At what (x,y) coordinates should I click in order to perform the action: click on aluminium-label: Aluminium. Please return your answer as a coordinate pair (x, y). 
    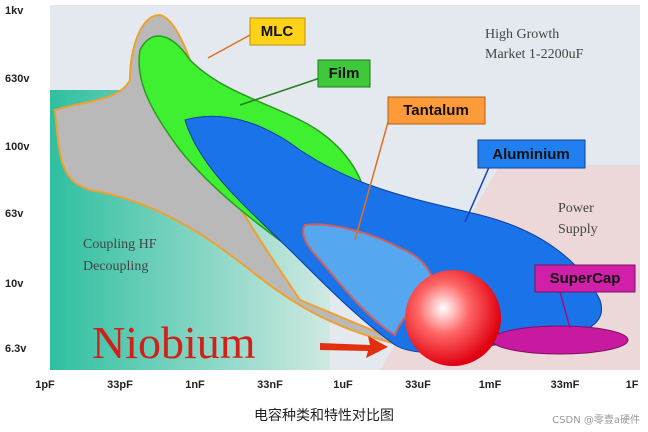
    Looking at the image, I should click on (531, 154).